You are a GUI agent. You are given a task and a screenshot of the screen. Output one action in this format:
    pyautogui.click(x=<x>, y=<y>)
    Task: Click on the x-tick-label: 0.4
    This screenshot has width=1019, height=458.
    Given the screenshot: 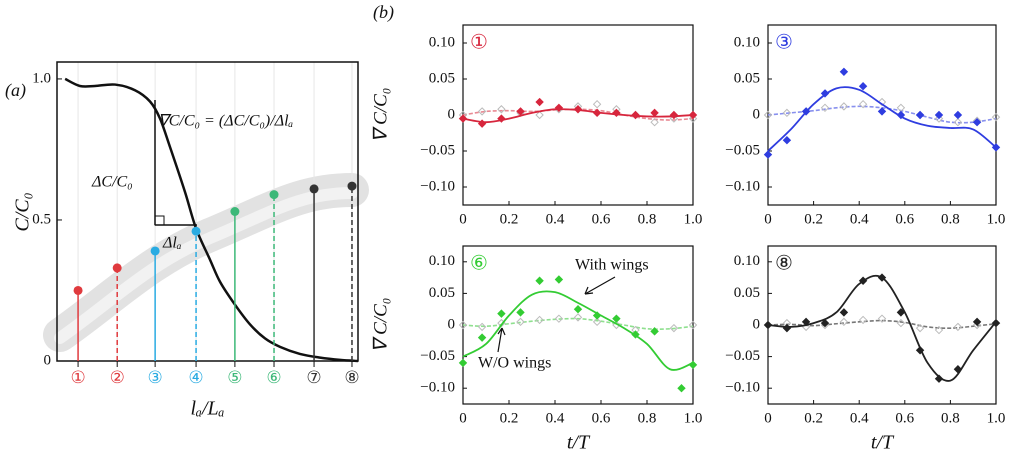 What is the action you would take?
    pyautogui.click(x=859, y=219)
    